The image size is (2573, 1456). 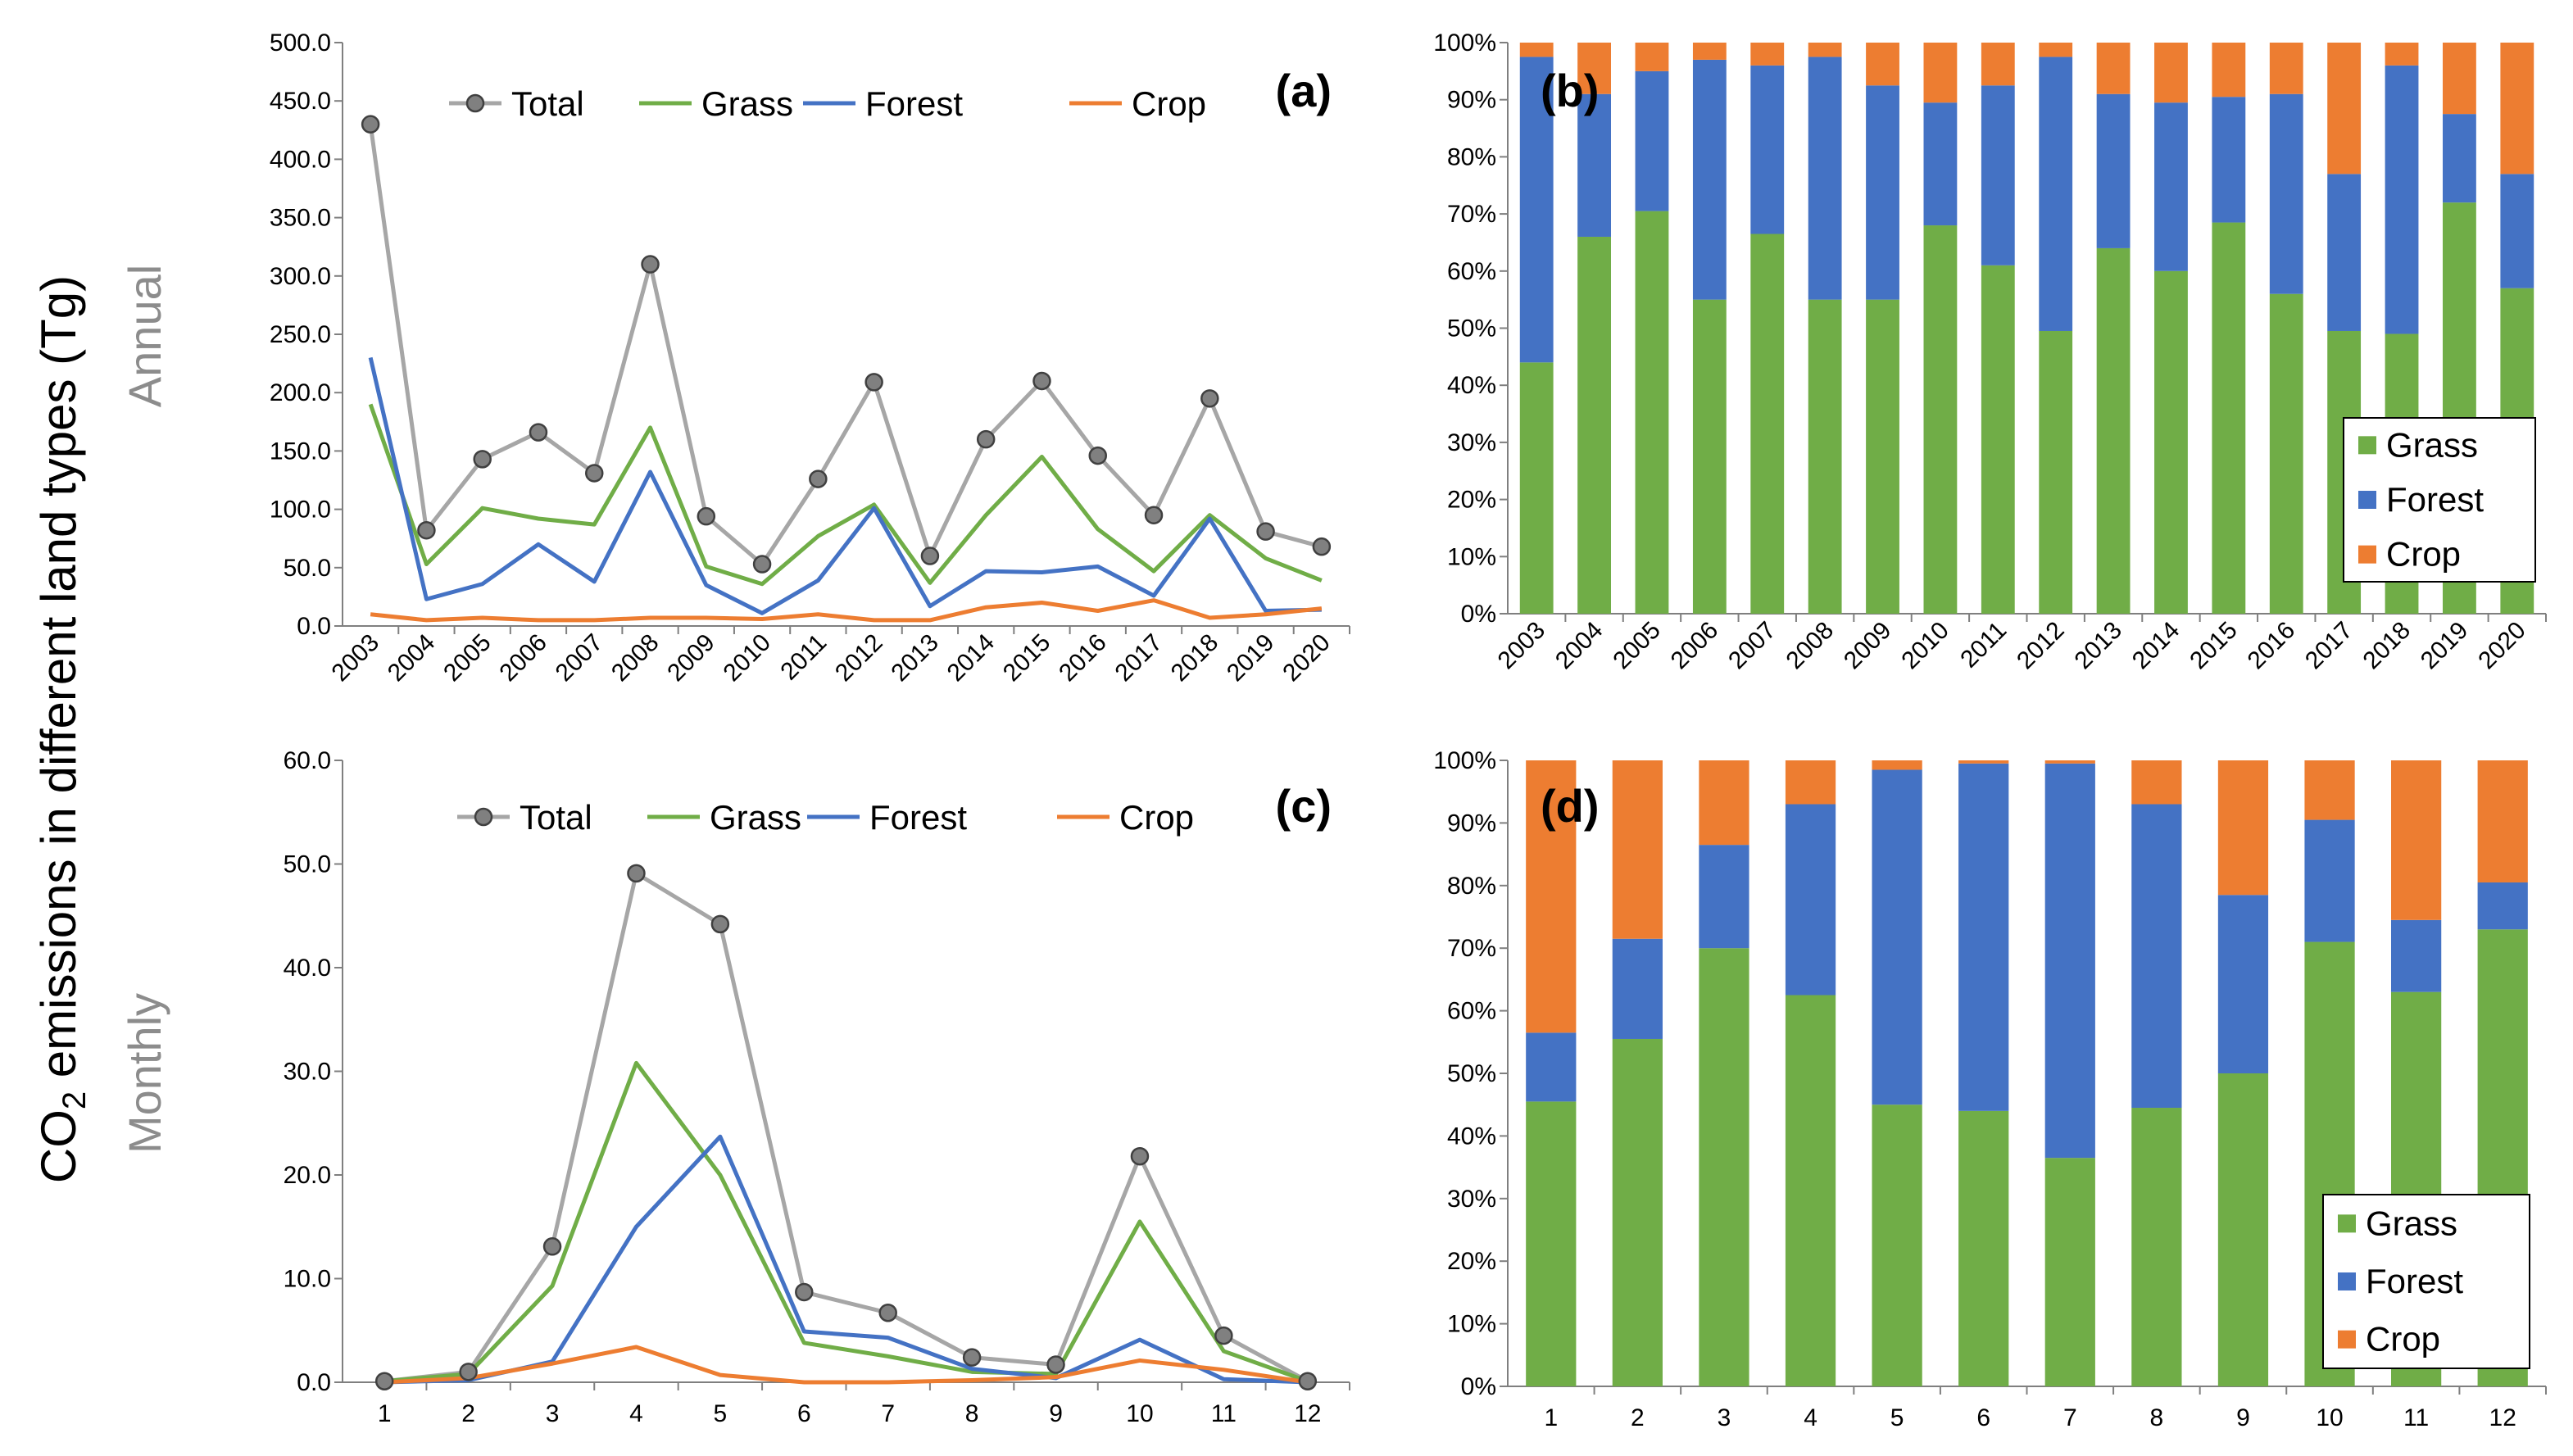 I want to click on x-tick-label: 1, so click(x=385, y=1414).